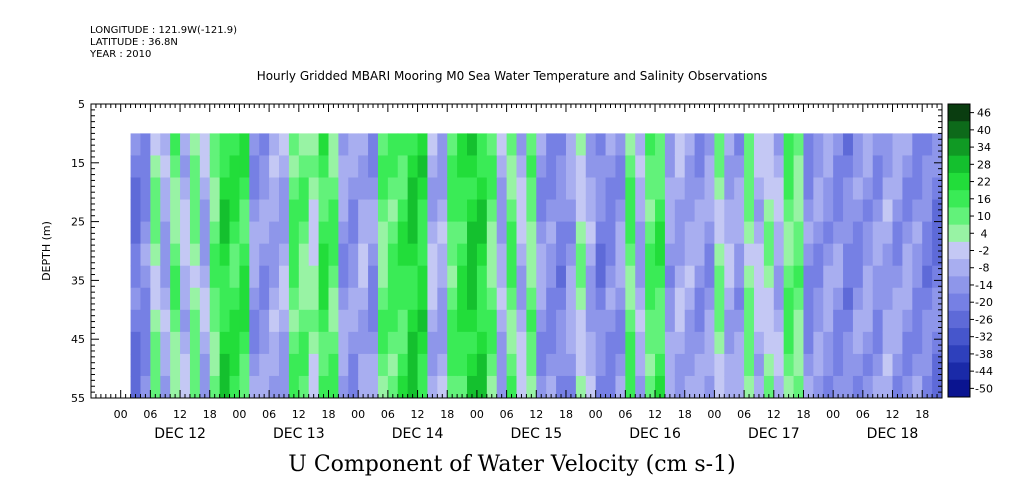 The height and width of the screenshot is (504, 1009). Describe the element at coordinates (150, 414) in the screenshot. I see `x-tick-label: 06` at that location.